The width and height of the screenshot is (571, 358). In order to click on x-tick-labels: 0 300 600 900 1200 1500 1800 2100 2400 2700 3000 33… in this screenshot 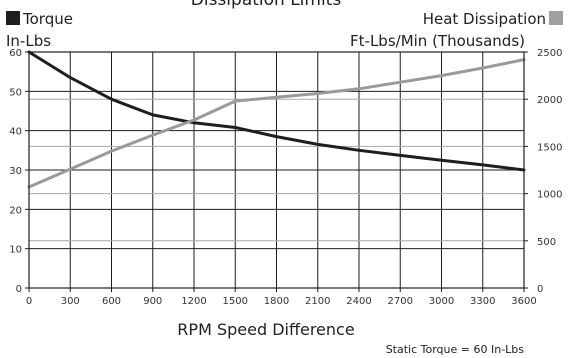, I will do `click(281, 301)`.